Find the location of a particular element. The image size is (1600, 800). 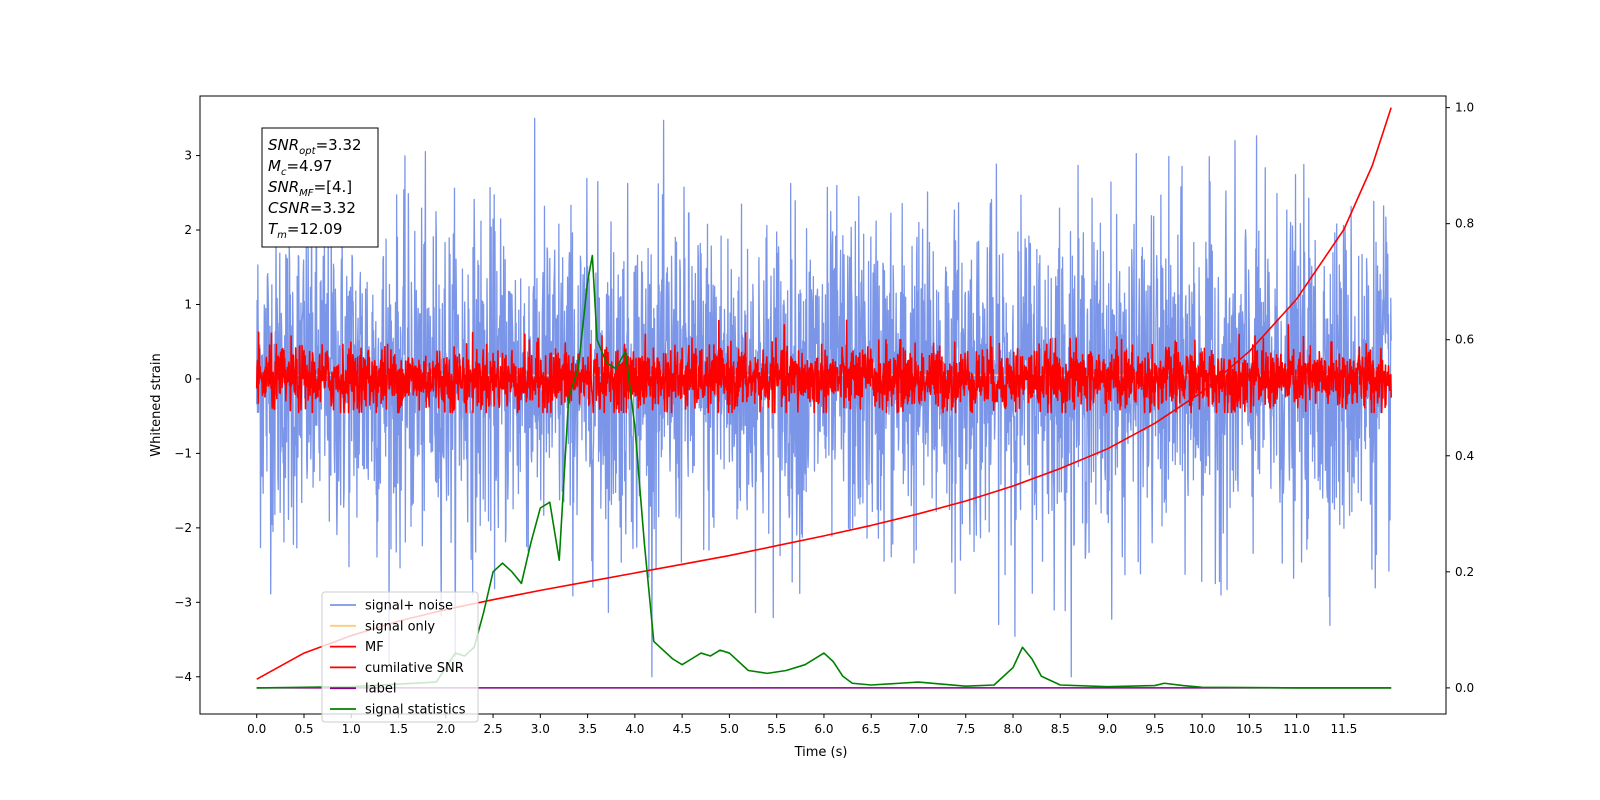

x-tick-label: 4.5 is located at coordinates (682, 729).